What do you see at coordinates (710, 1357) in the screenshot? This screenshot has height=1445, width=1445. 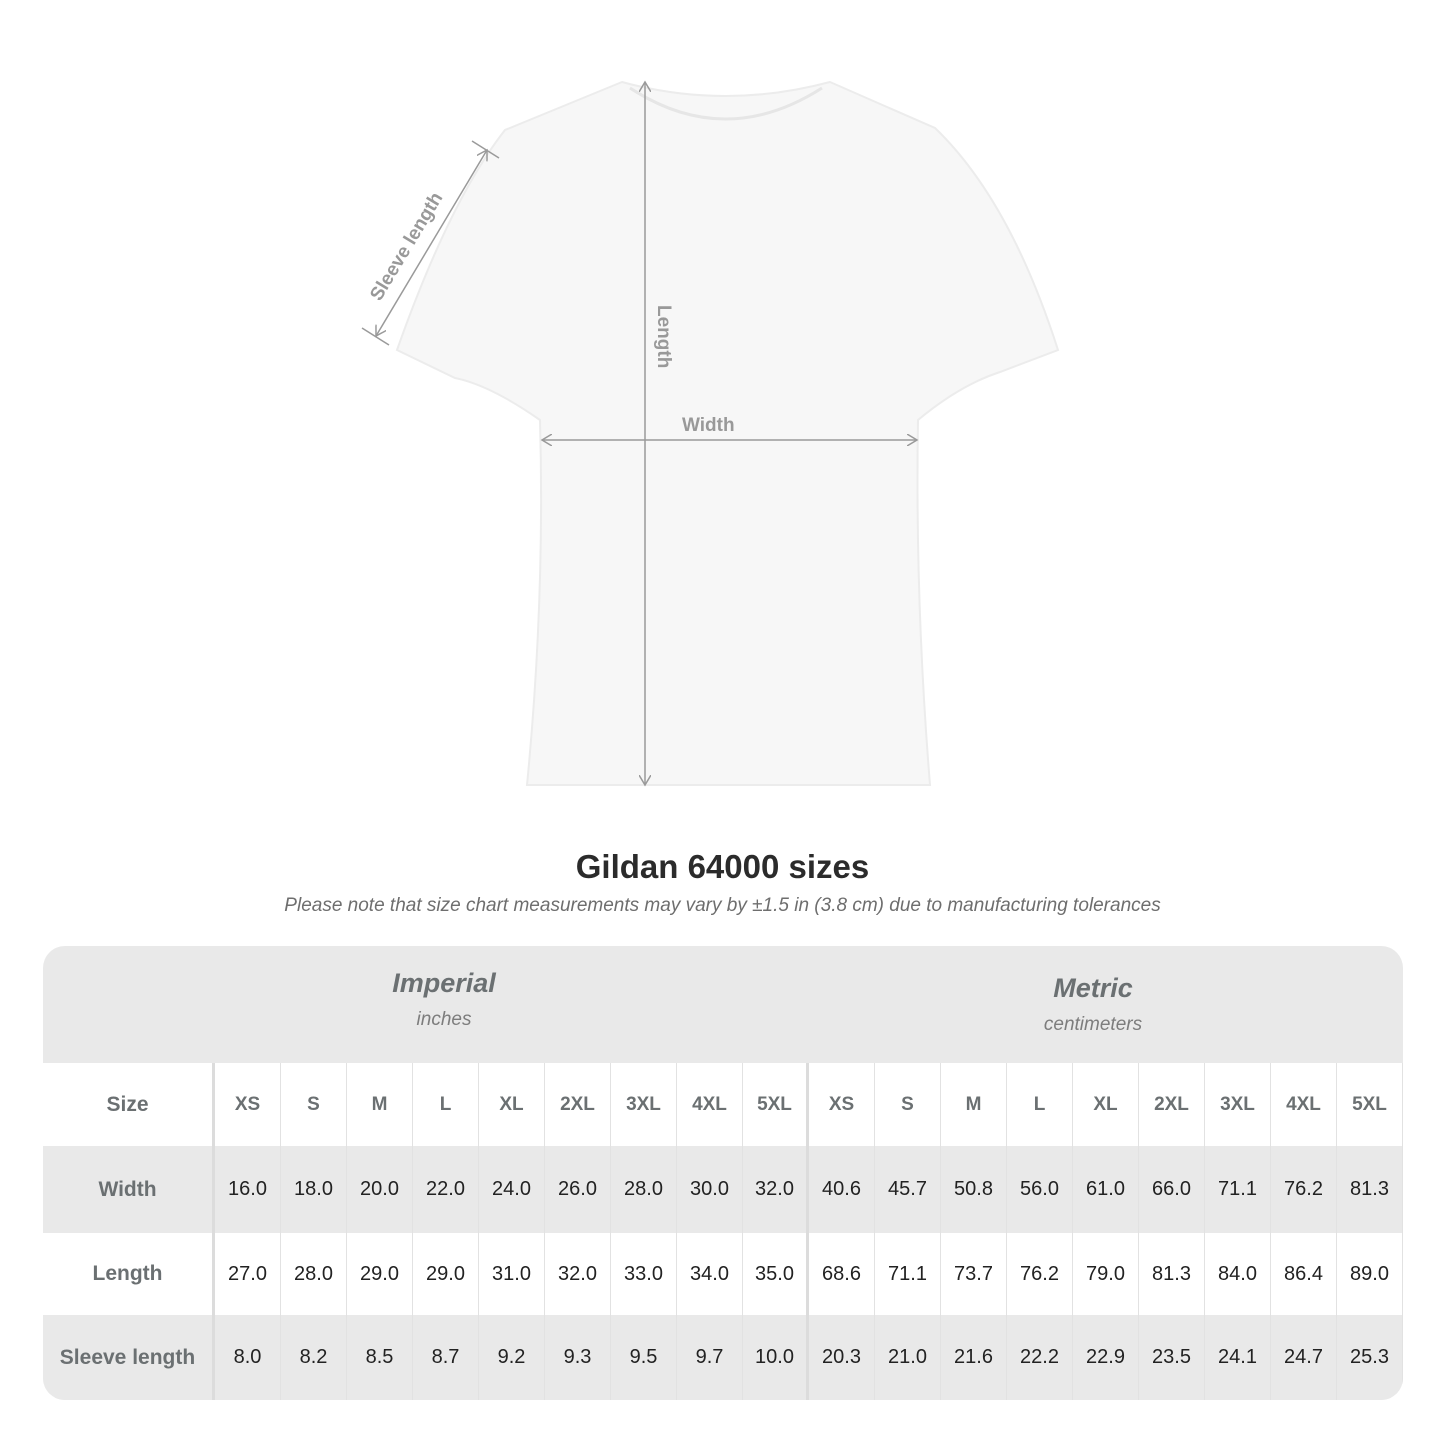 I see `value-cell-imperial: 9.7` at bounding box center [710, 1357].